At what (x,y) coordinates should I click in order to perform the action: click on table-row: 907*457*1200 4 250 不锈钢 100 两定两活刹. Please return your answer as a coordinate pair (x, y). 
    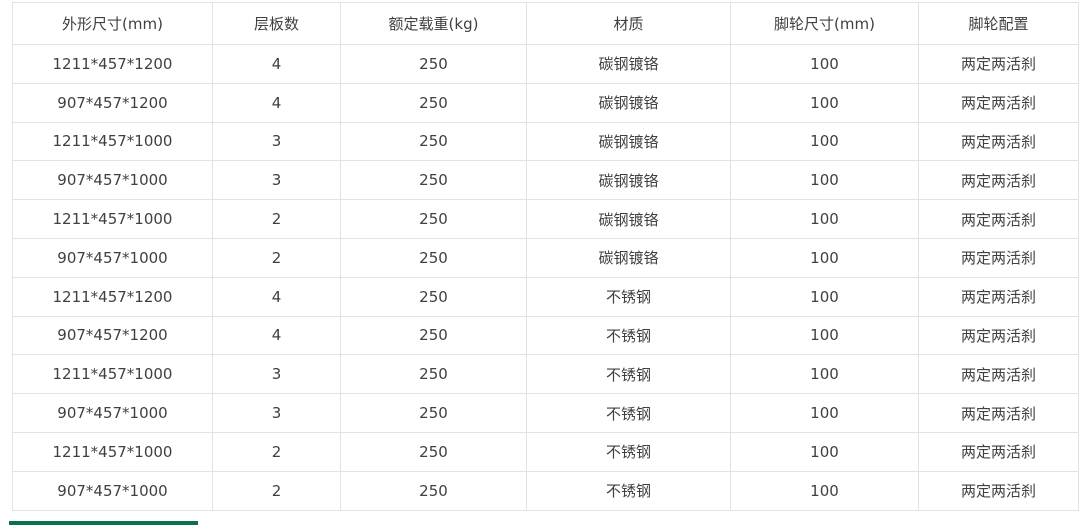
    Looking at the image, I should click on (545, 335).